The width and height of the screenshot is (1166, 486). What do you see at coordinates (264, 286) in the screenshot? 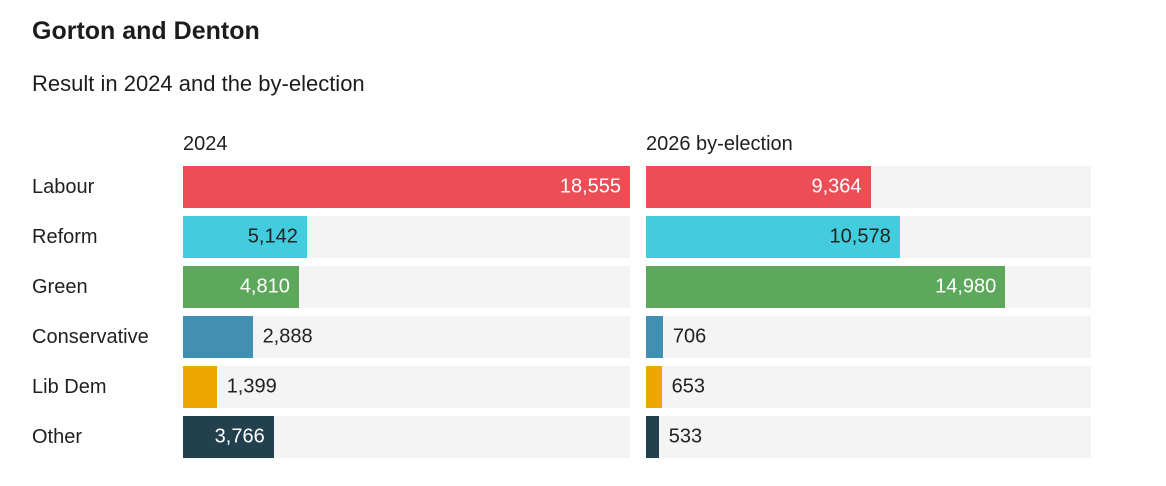
I see `bar-value-inside: 4,810` at bounding box center [264, 286].